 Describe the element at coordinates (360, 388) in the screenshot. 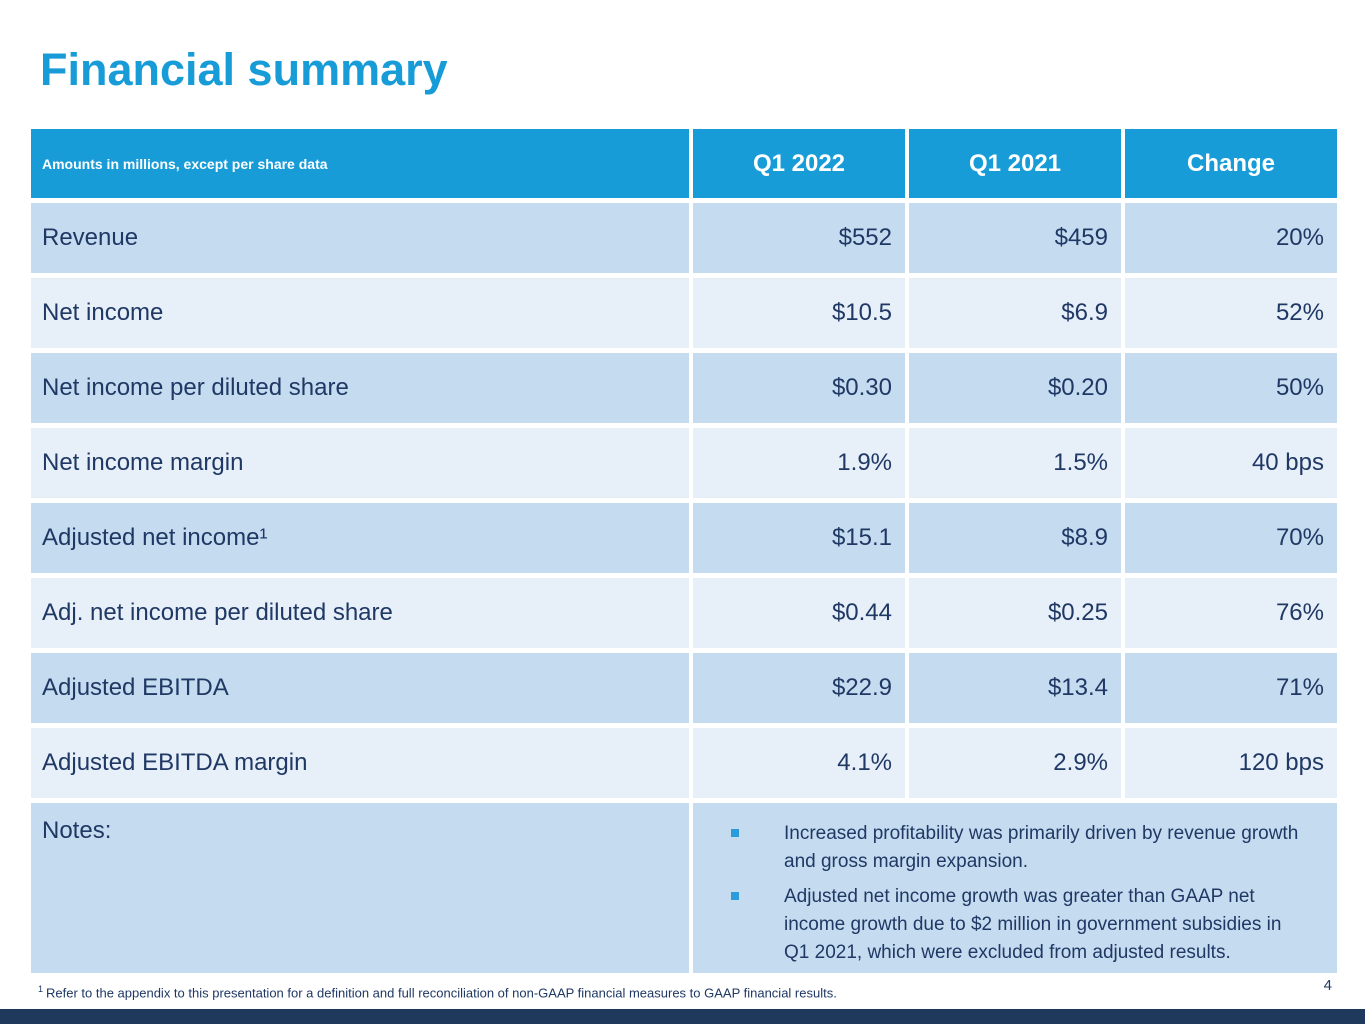

I see `row-label-net-income-per-diluted-share: Net income per diluted share` at that location.